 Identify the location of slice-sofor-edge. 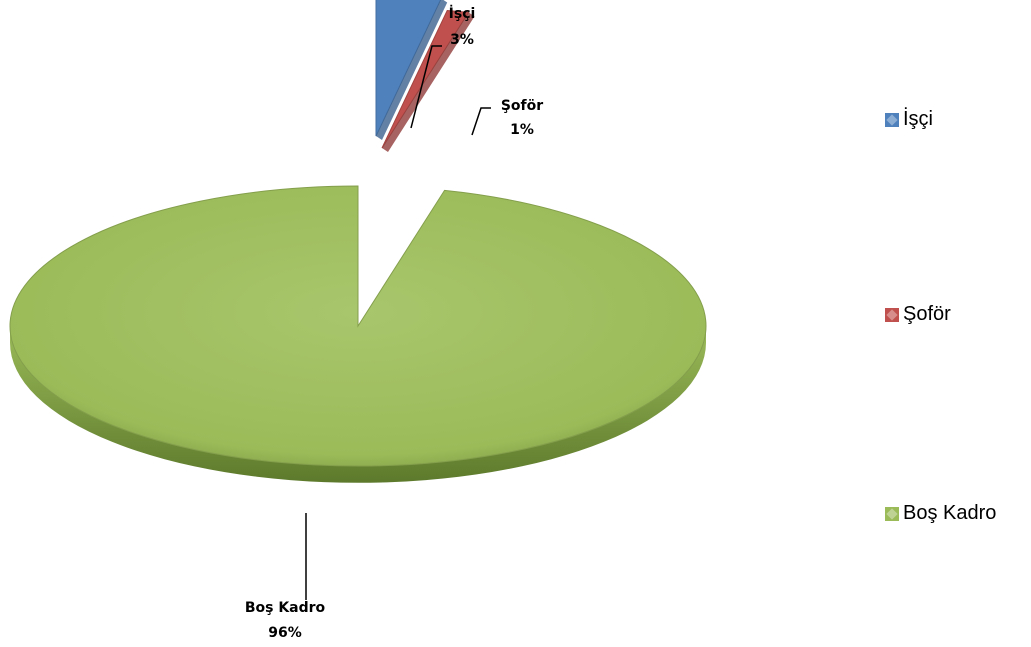
(428, 82).